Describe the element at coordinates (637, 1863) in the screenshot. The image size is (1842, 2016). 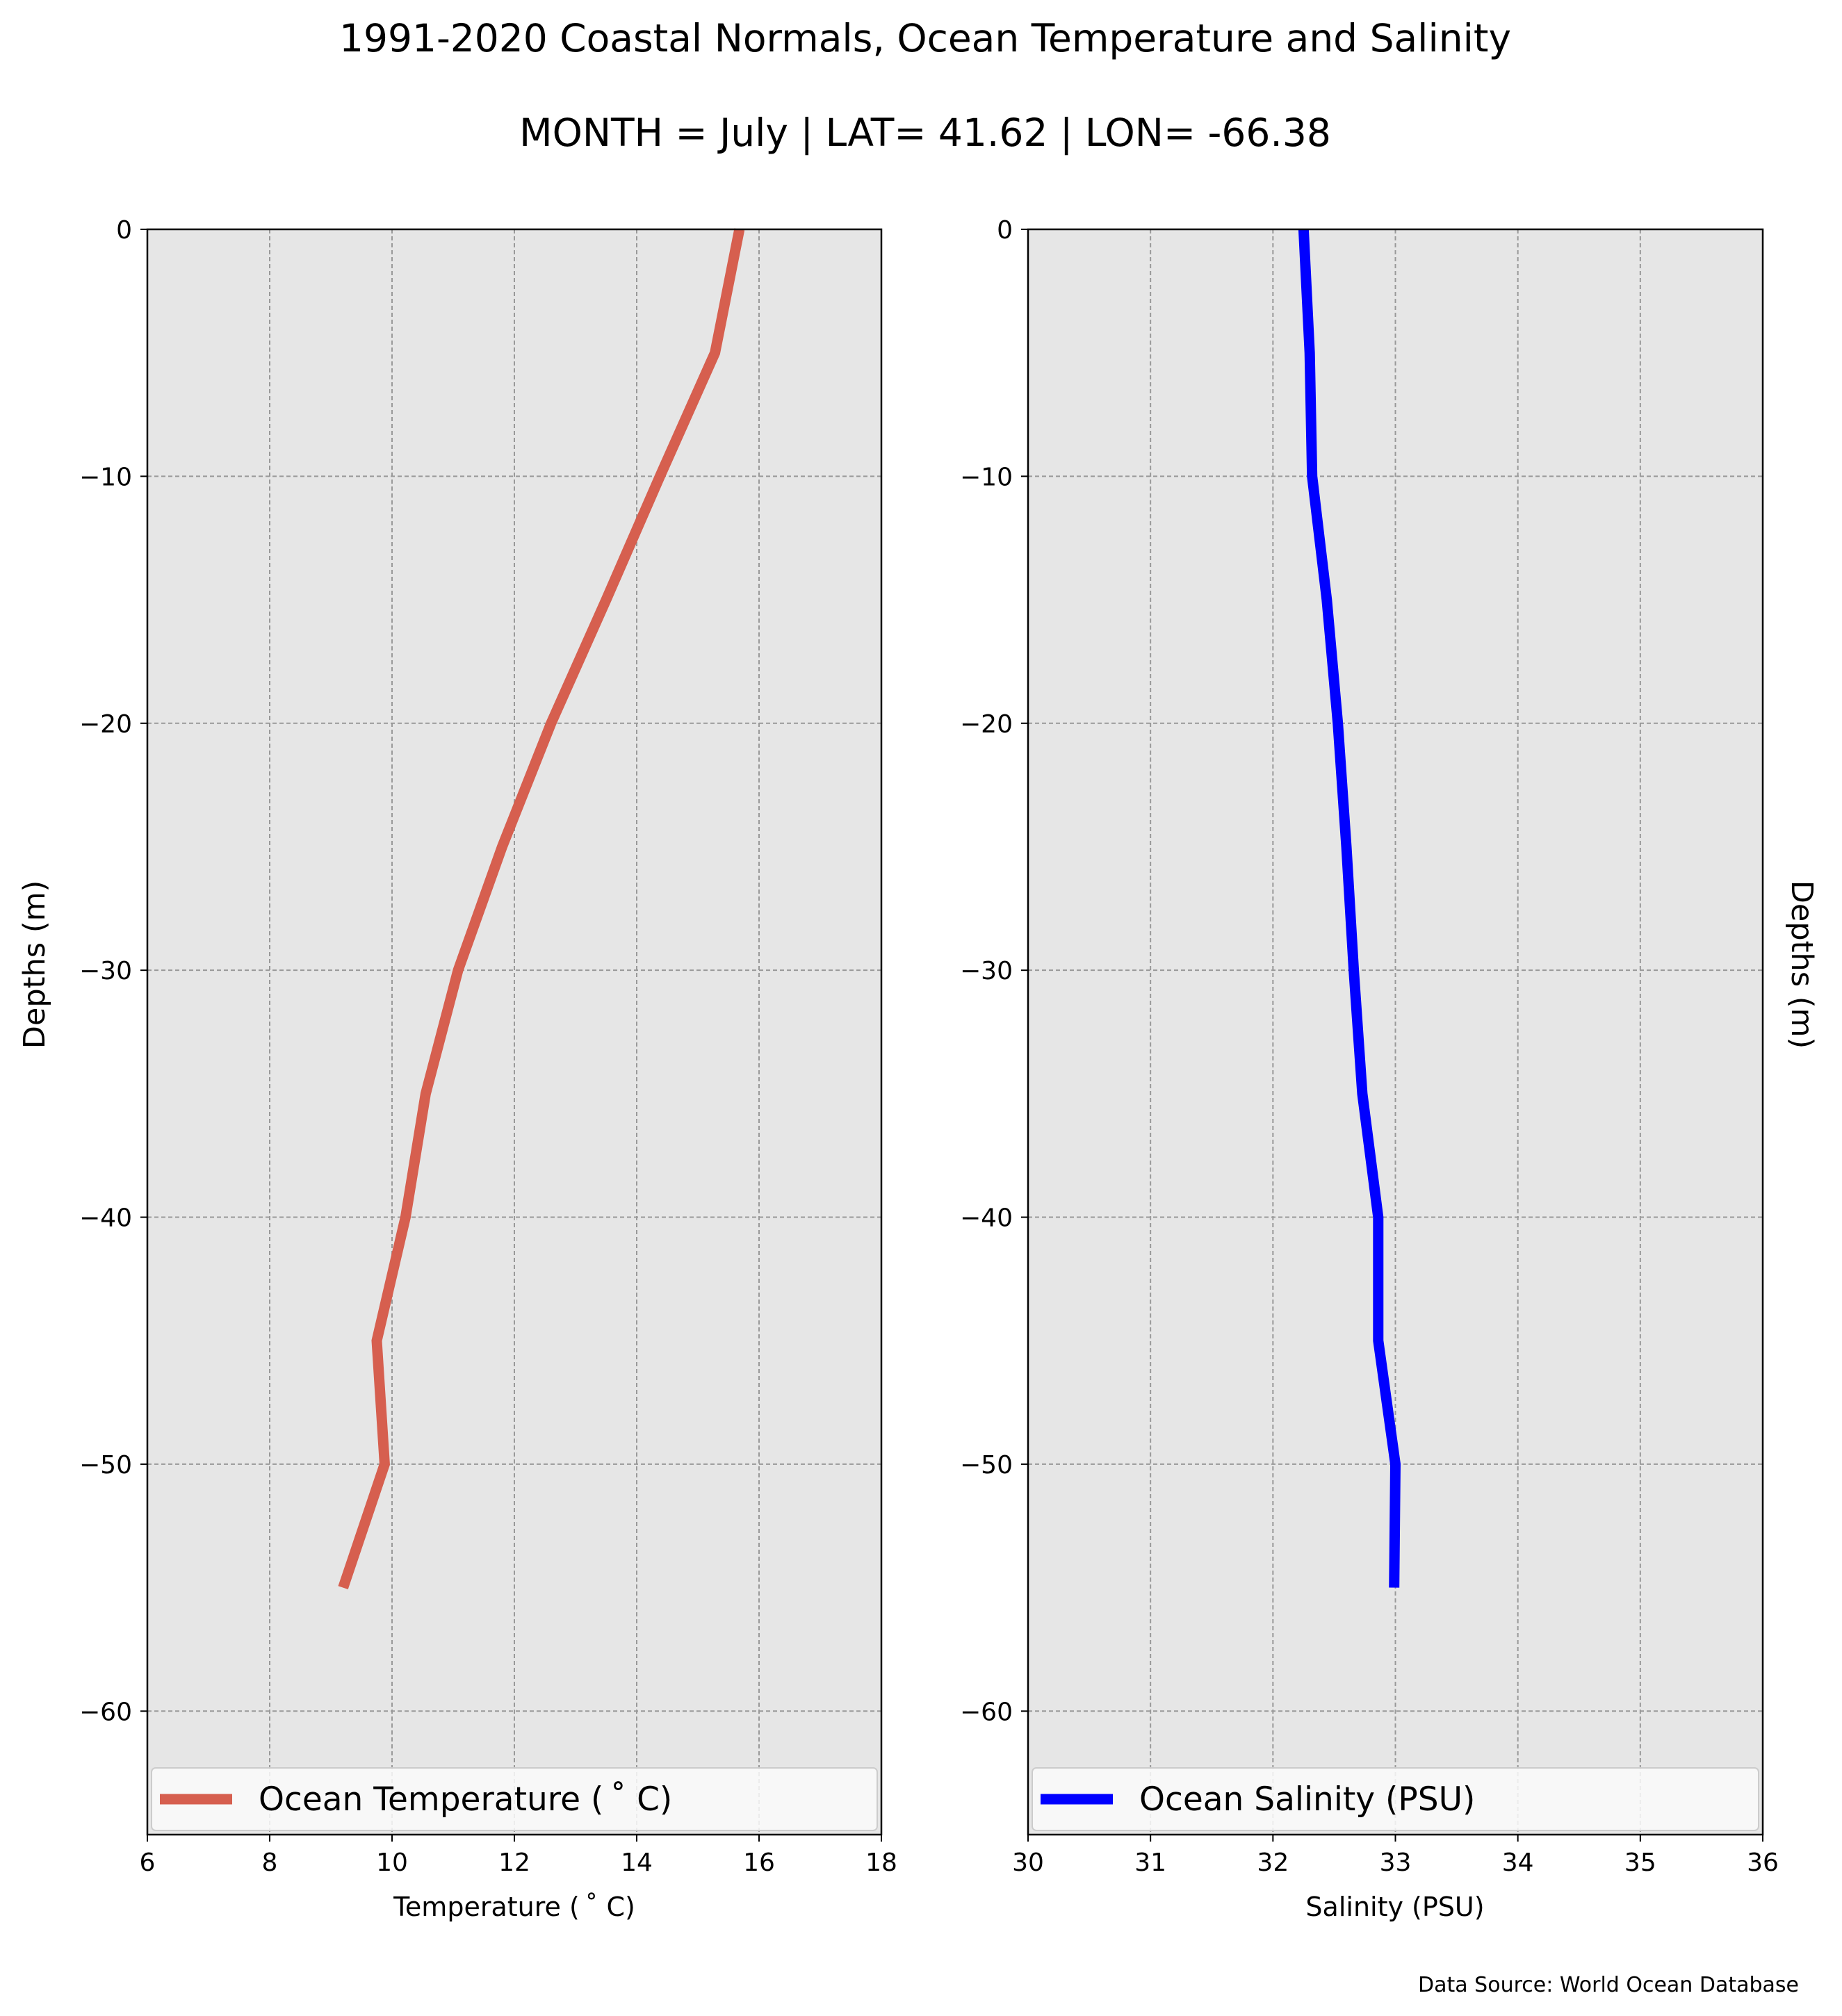
I see `x-tick-label: 14` at that location.